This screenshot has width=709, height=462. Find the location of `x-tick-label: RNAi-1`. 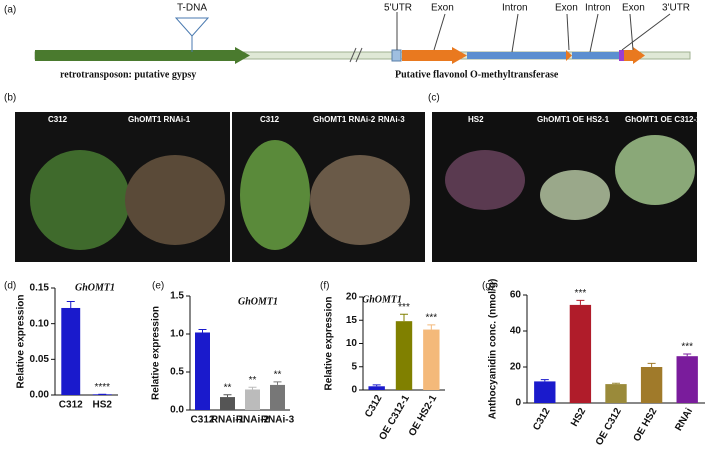

x-tick-label: RNAi-1 is located at coordinates (228, 420).